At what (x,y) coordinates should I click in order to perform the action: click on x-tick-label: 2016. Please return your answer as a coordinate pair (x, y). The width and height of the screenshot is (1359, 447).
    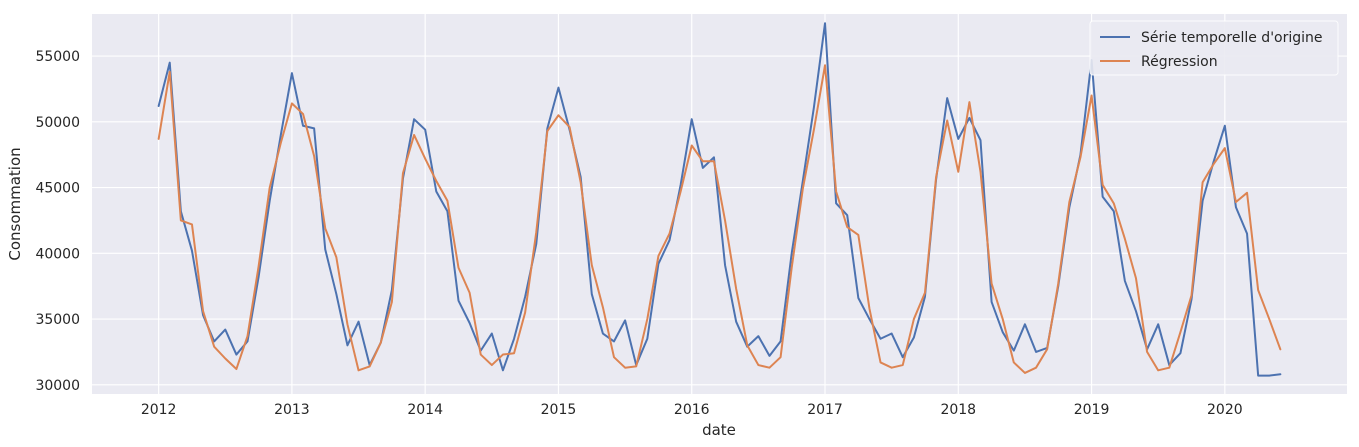
    Looking at the image, I should click on (692, 410).